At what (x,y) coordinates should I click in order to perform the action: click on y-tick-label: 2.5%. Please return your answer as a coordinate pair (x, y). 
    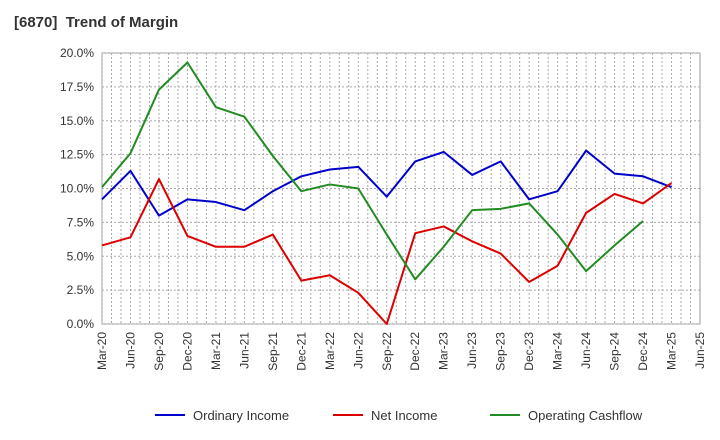
    Looking at the image, I should click on (81, 290).